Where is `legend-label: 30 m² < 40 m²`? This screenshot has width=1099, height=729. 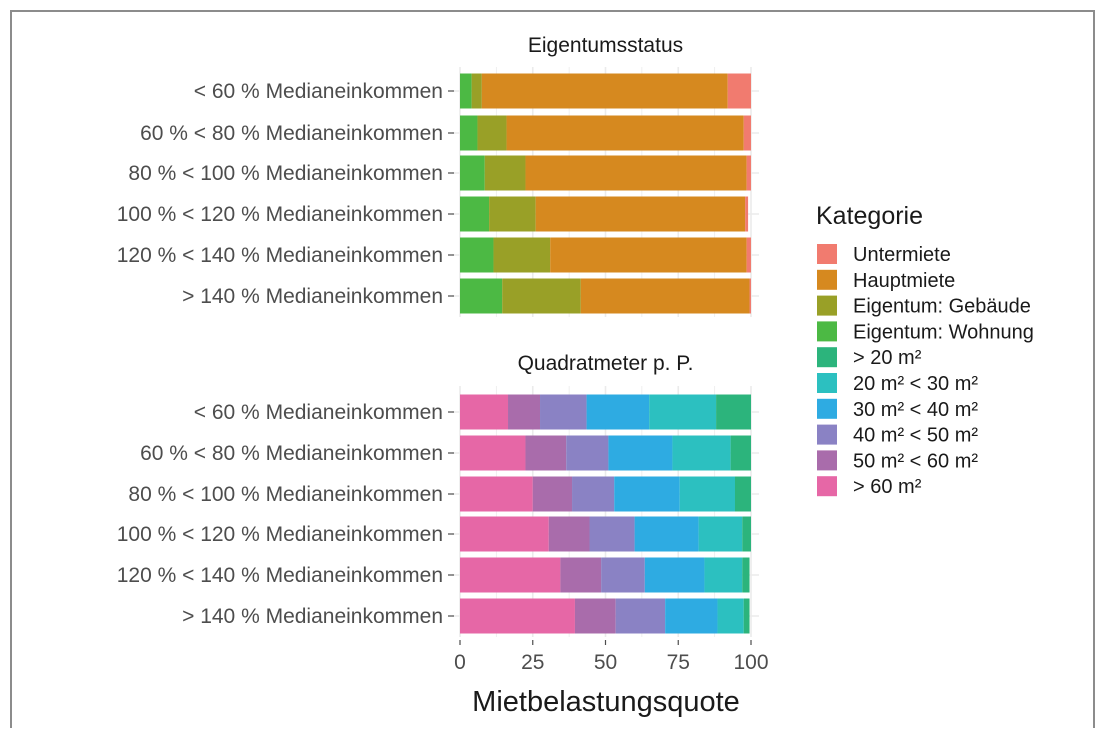 legend-label: 30 m² < 40 m² is located at coordinates (915, 410).